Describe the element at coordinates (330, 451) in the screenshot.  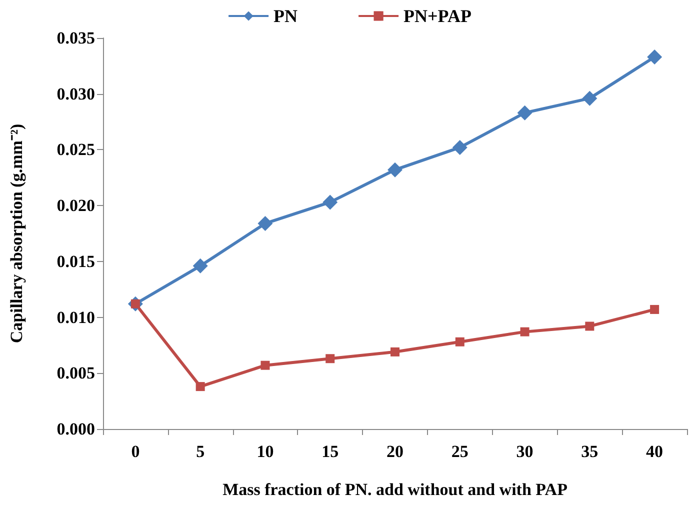
I see `x-tick-label: 15` at that location.